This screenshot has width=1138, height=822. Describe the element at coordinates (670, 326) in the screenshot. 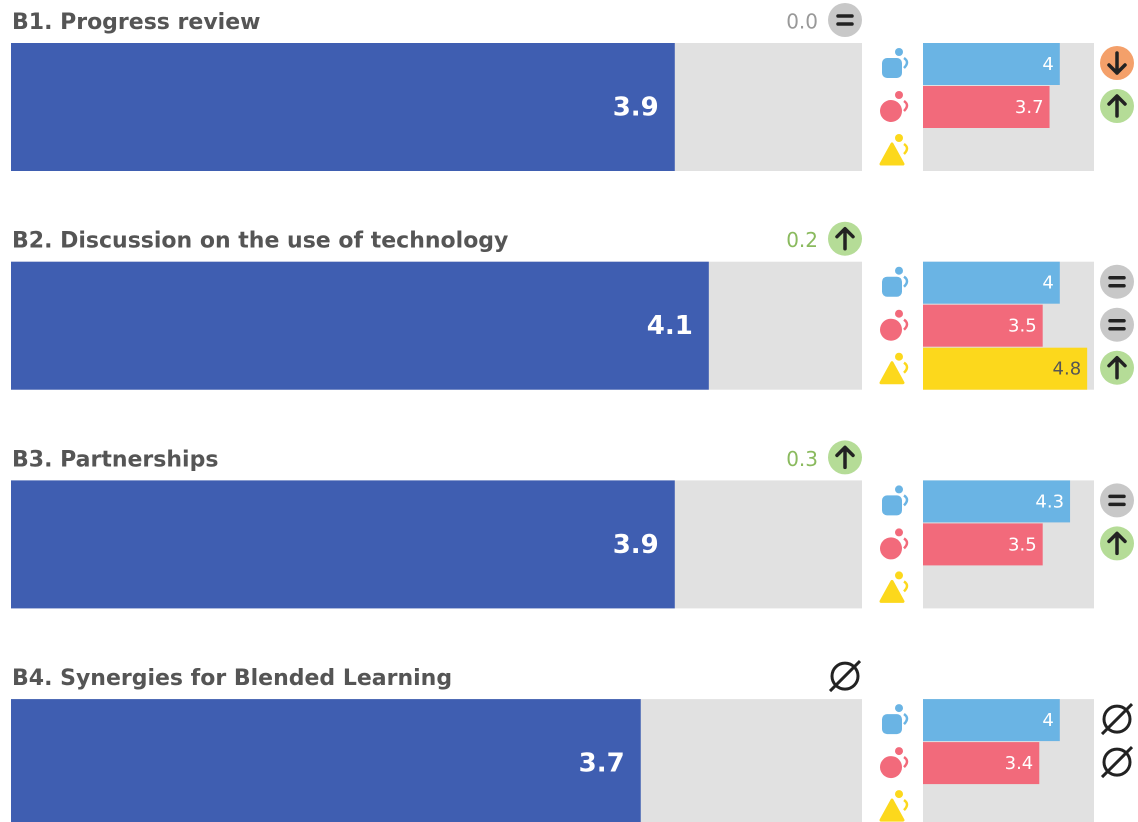

I see `bar-value: 4.1` at that location.